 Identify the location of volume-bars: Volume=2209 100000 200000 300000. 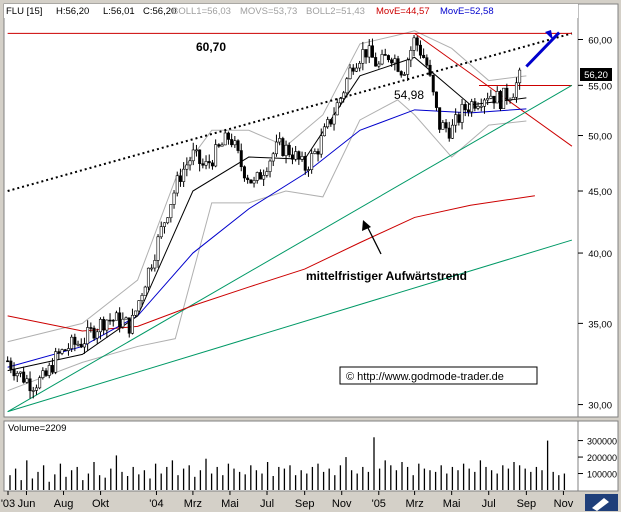
(312, 456).